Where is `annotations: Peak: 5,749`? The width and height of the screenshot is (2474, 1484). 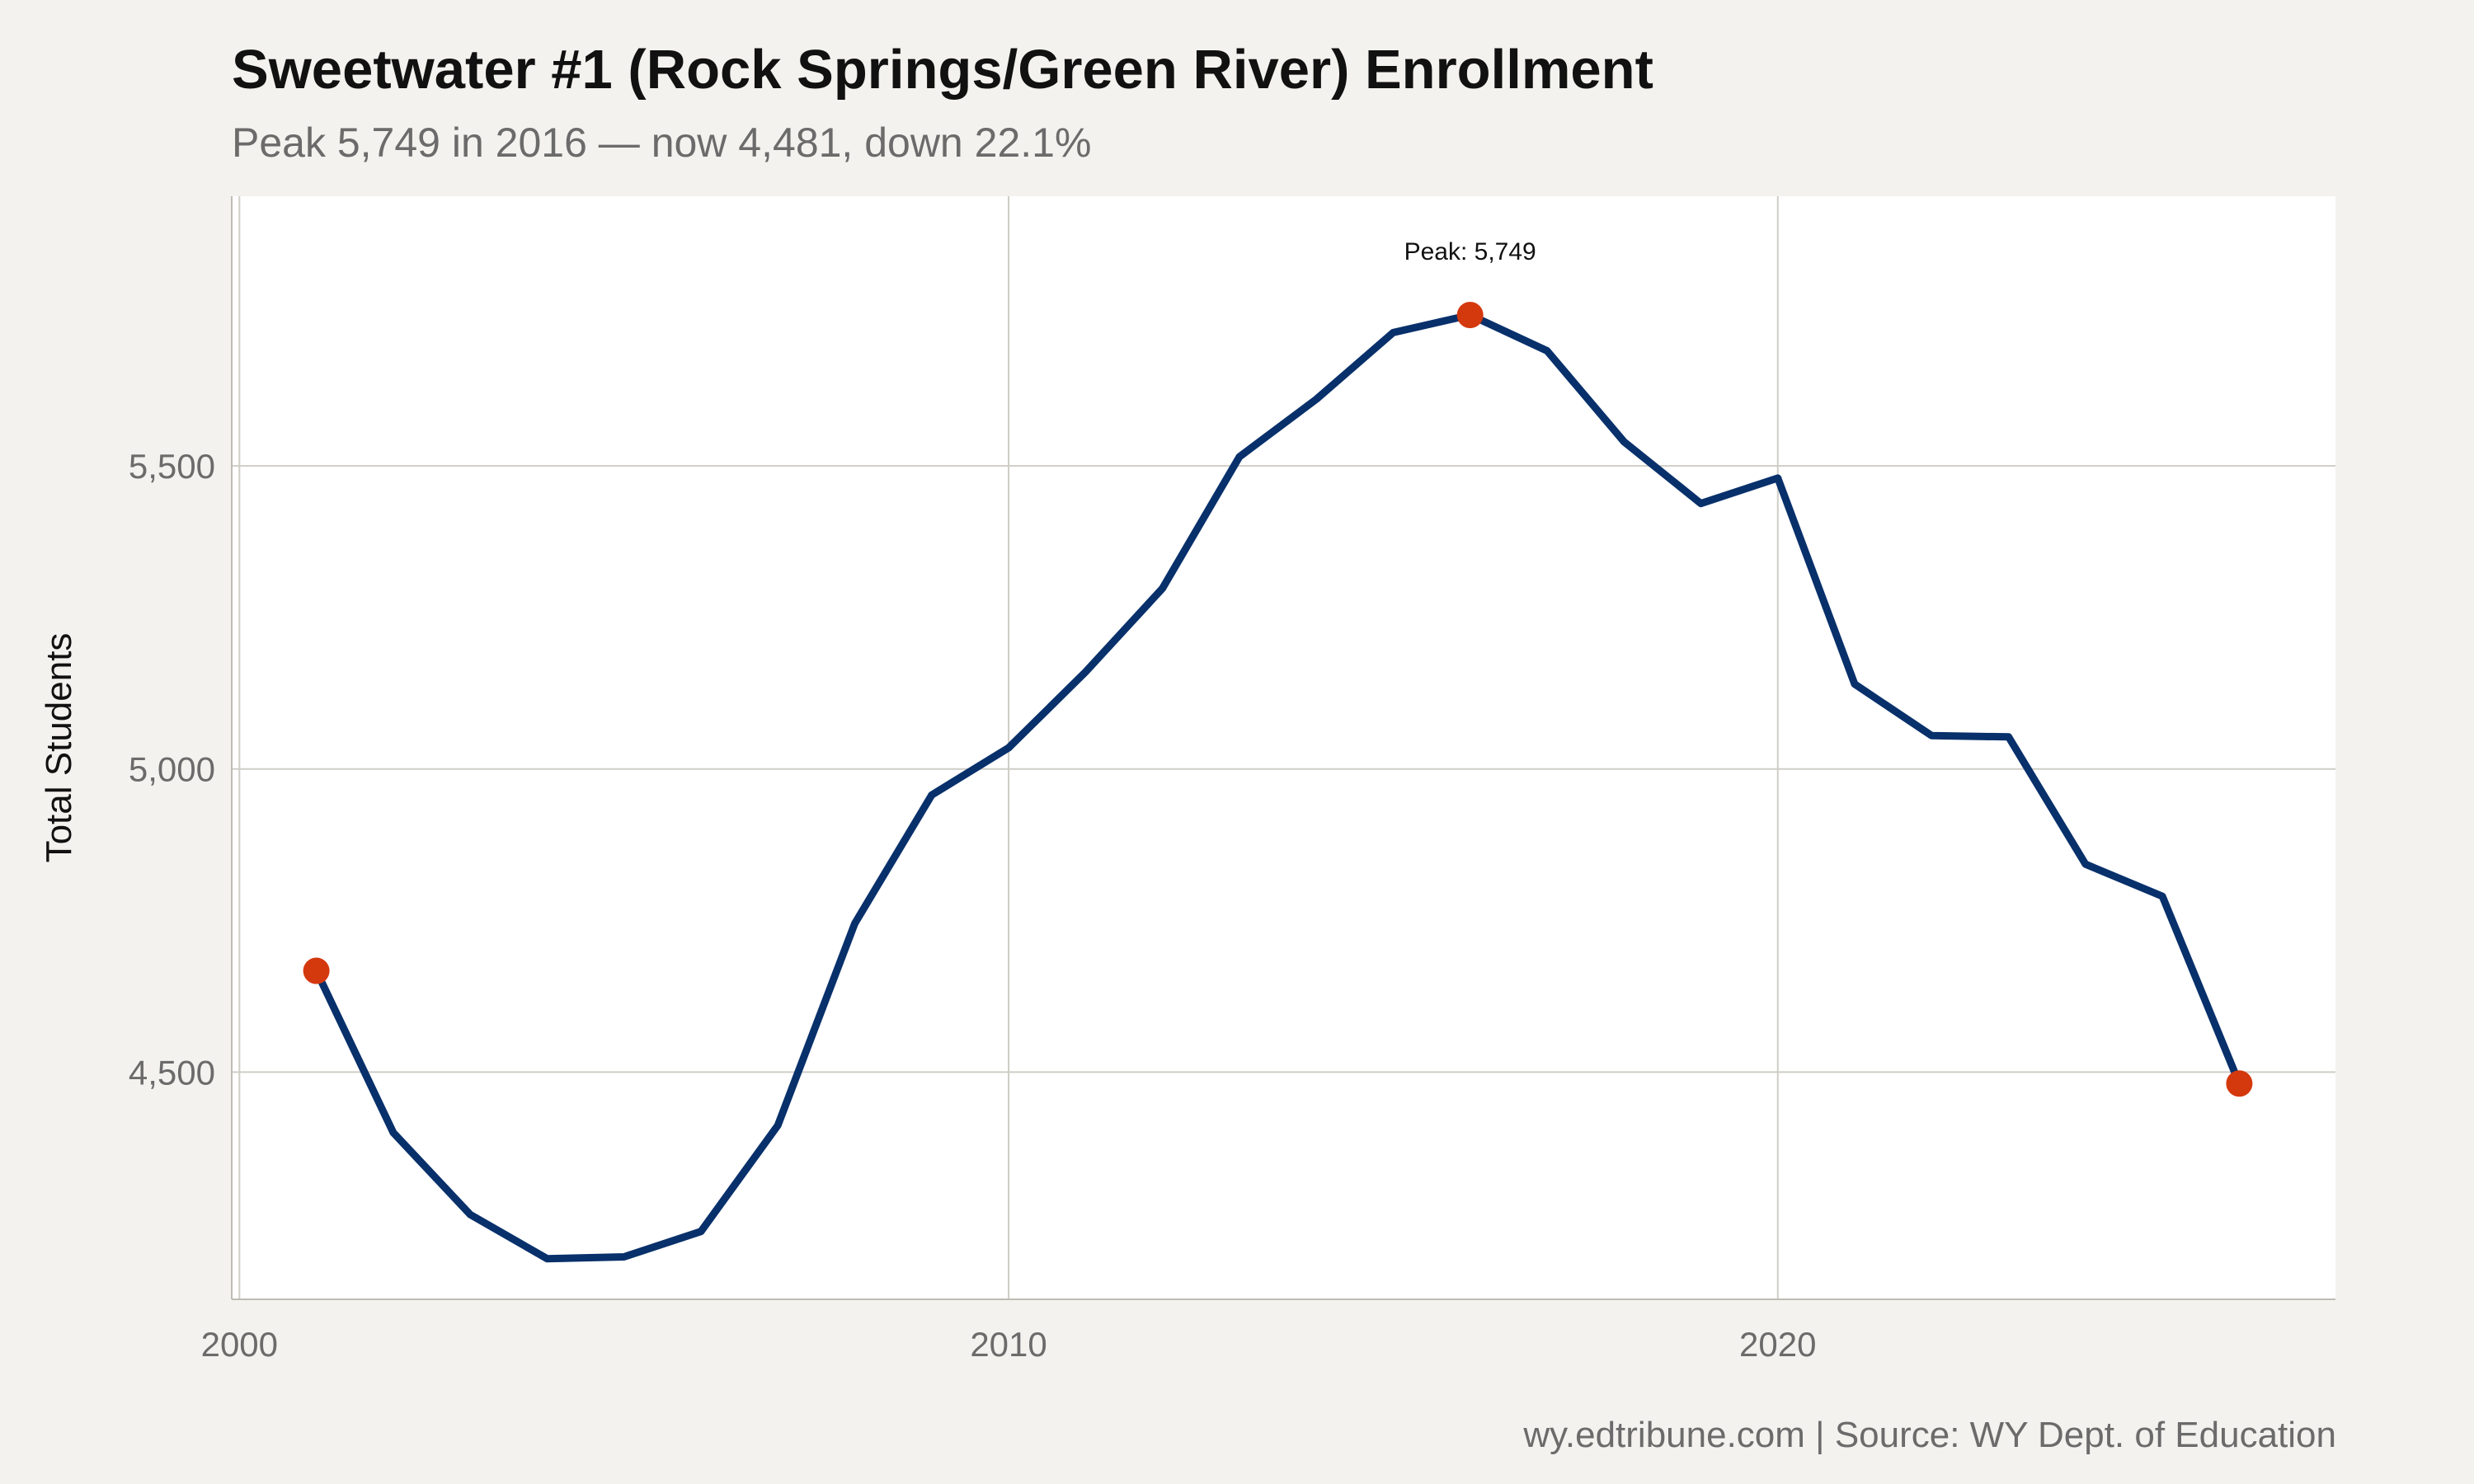 annotations: Peak: 5,749 is located at coordinates (1470, 251).